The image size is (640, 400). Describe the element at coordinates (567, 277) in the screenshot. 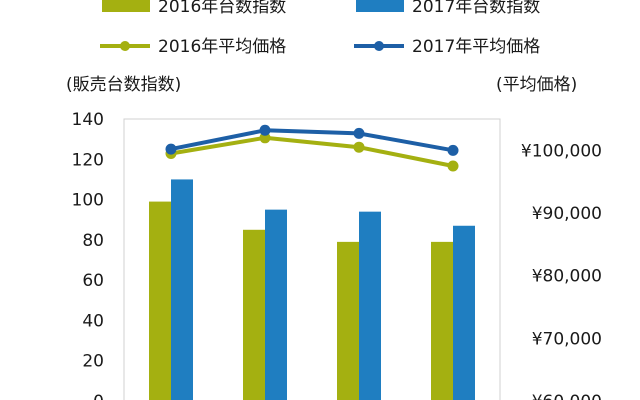

I see `y-right-tick-label: ¥80,000` at that location.